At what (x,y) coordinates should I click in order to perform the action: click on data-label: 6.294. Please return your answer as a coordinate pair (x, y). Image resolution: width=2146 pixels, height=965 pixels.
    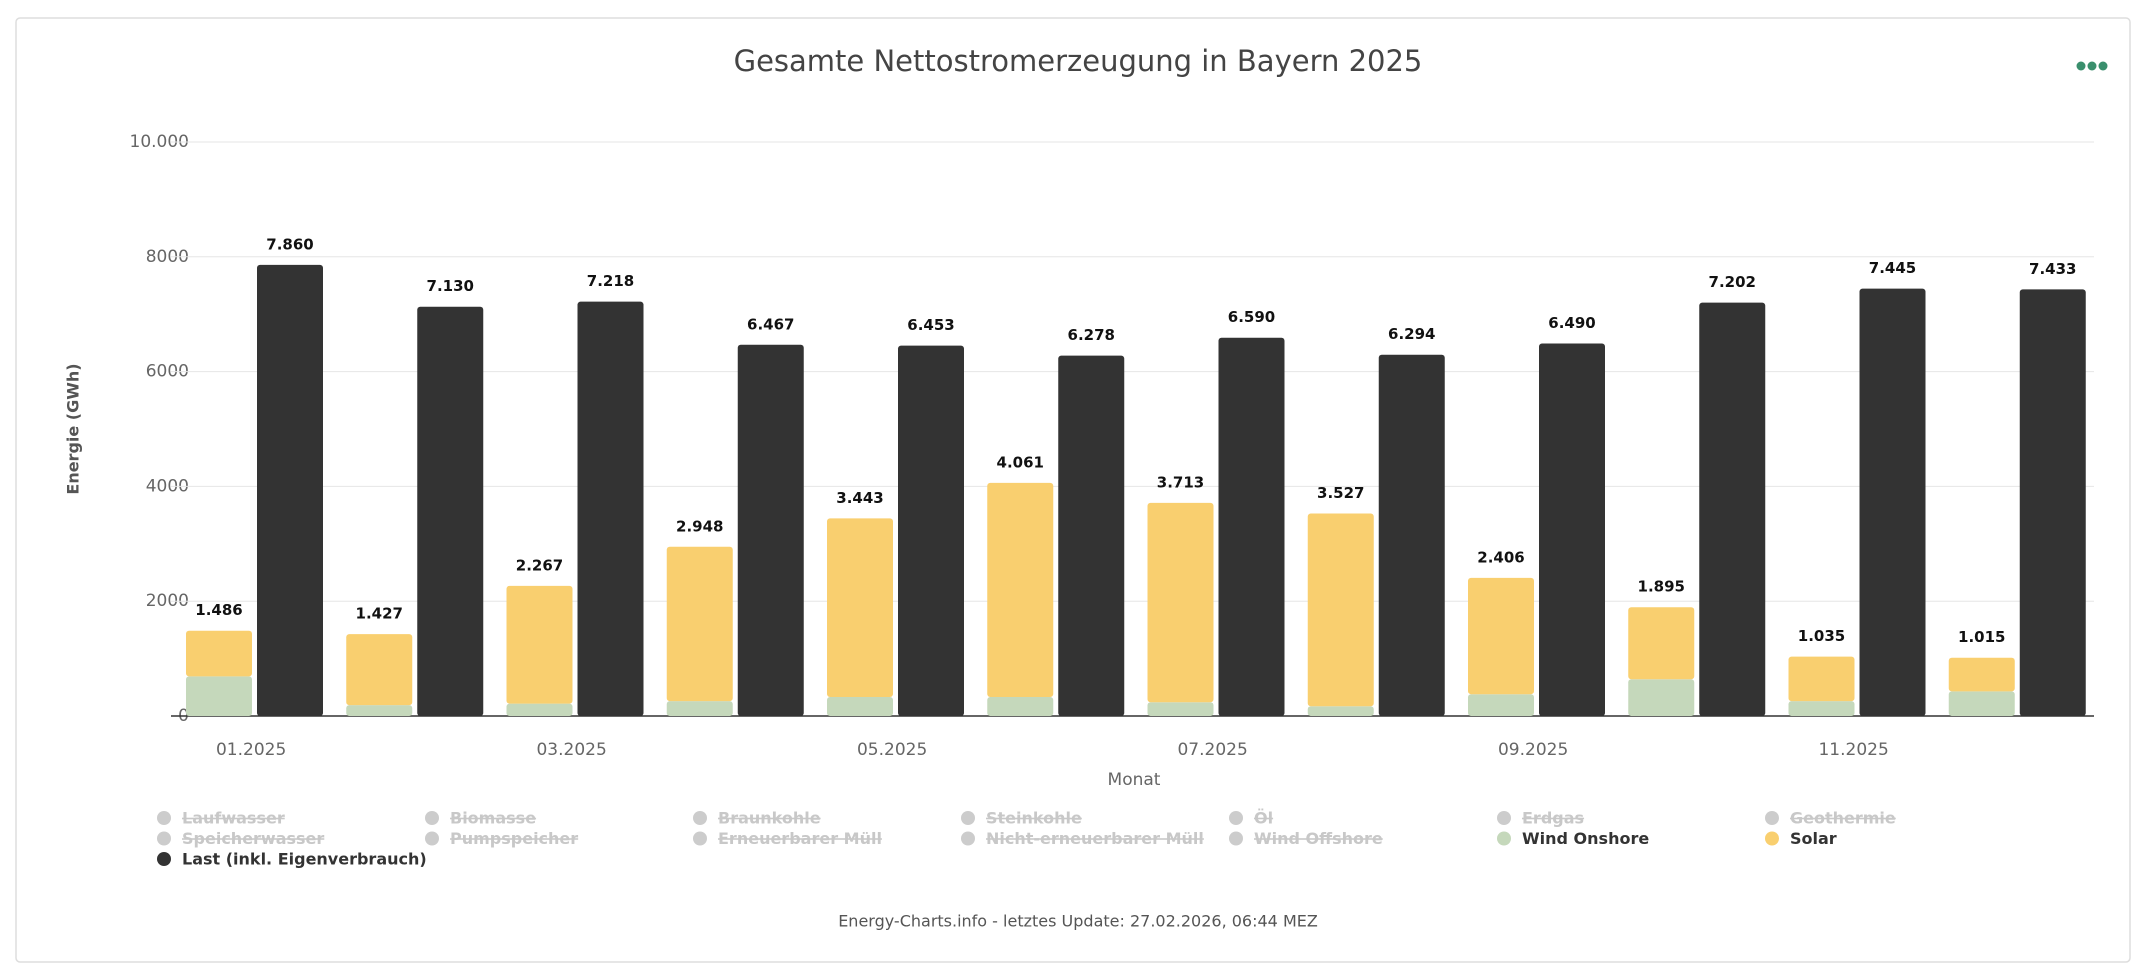
    Looking at the image, I should click on (1411, 334).